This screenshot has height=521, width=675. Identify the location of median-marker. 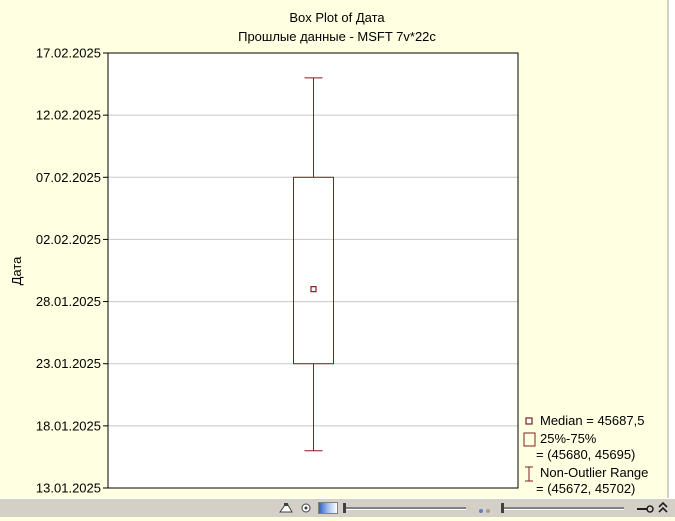
(313, 289).